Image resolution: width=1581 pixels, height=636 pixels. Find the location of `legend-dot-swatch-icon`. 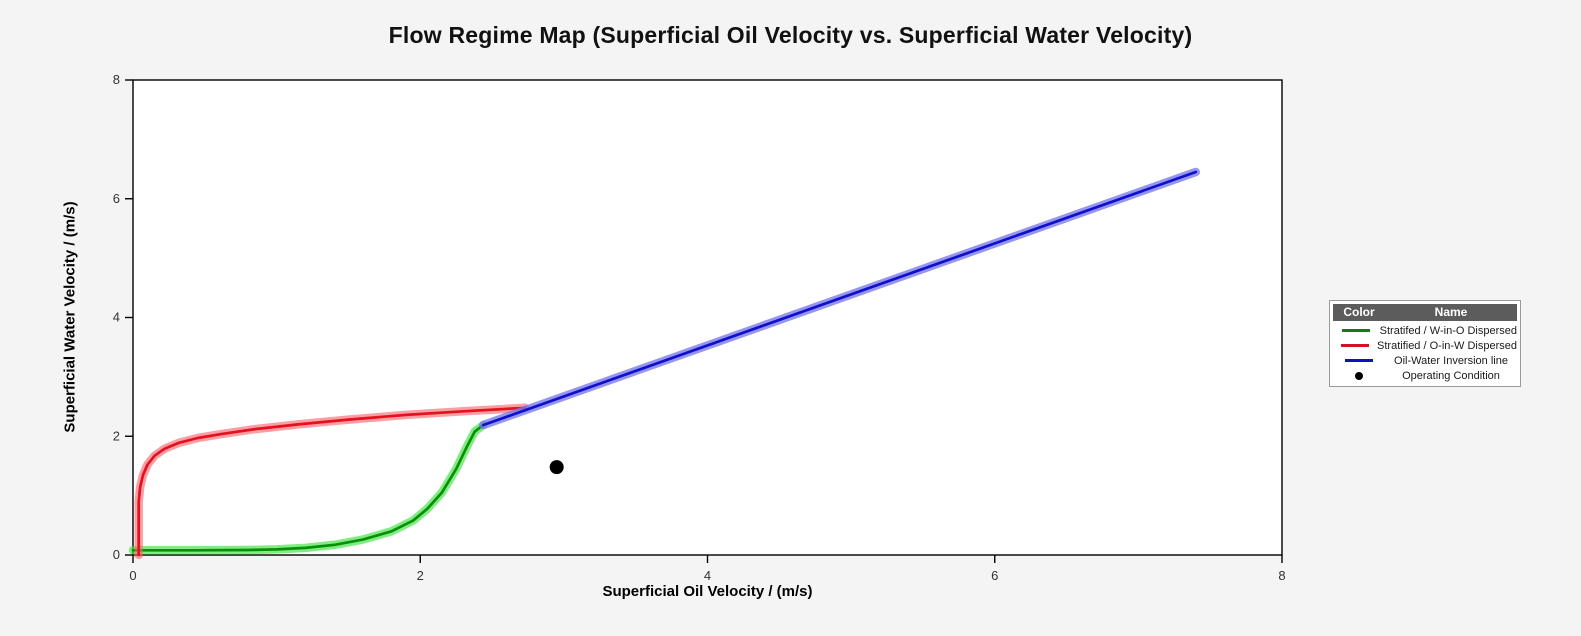

legend-dot-swatch-icon is located at coordinates (1359, 375).